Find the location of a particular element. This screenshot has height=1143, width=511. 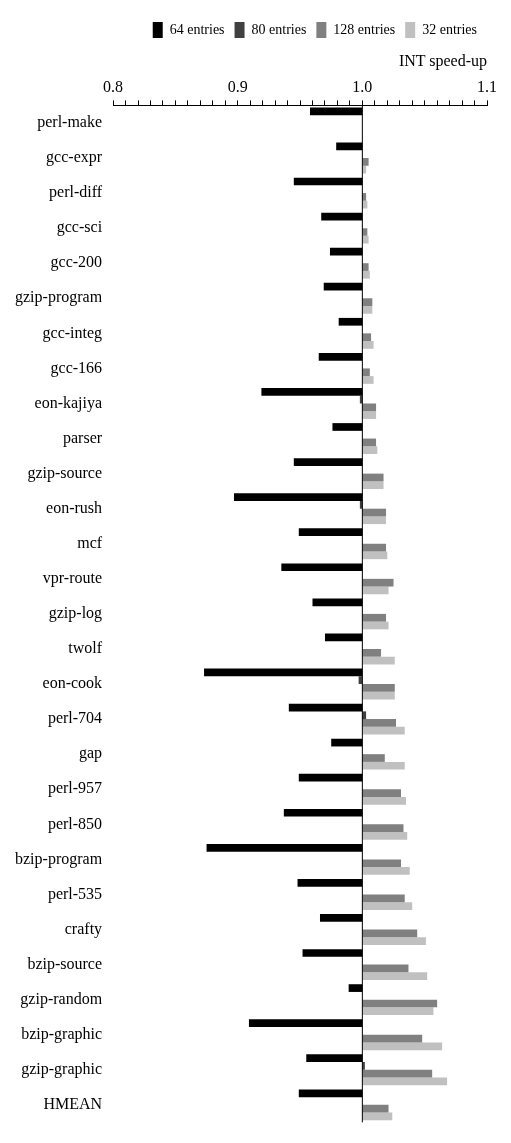

y-tick-label: eon-kajiya is located at coordinates (68, 402).